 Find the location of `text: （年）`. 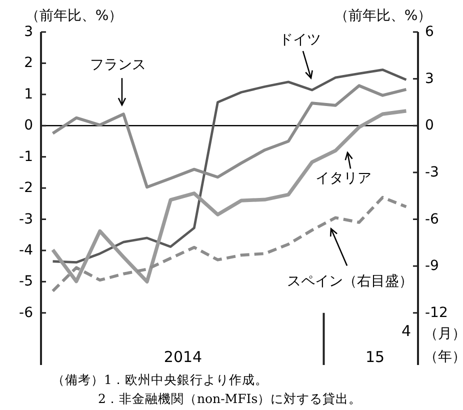

text: （年） is located at coordinates (443, 357).